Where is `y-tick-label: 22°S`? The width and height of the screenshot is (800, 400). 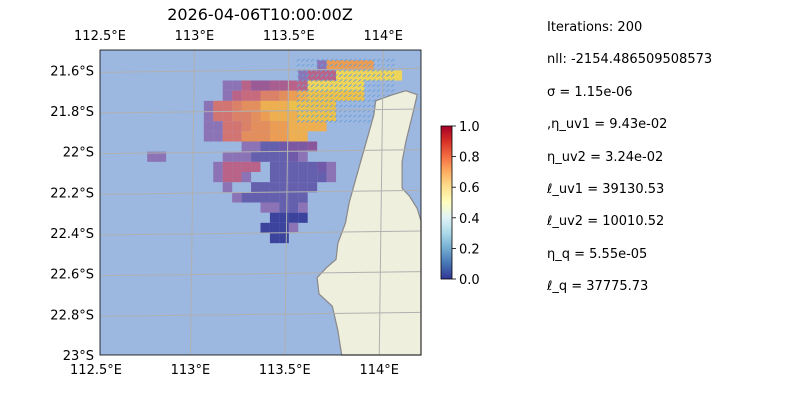
y-tick-label: 22°S is located at coordinates (78, 153).